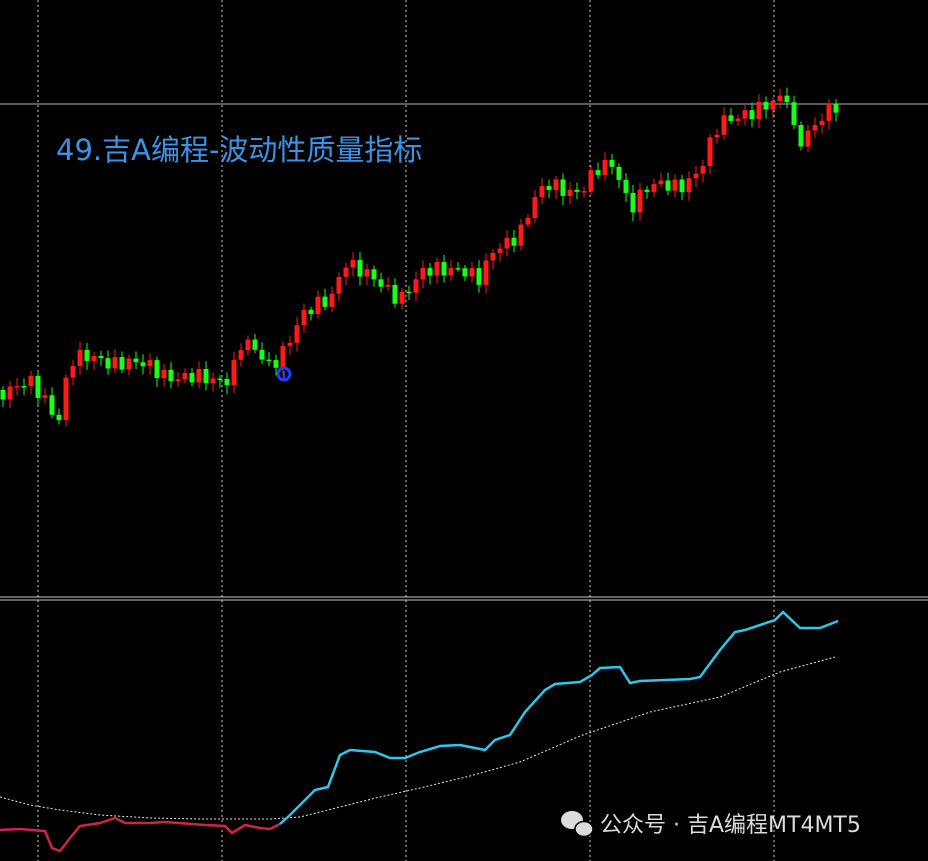  What do you see at coordinates (584, 829) in the screenshot?
I see `icon-bubble` at bounding box center [584, 829].